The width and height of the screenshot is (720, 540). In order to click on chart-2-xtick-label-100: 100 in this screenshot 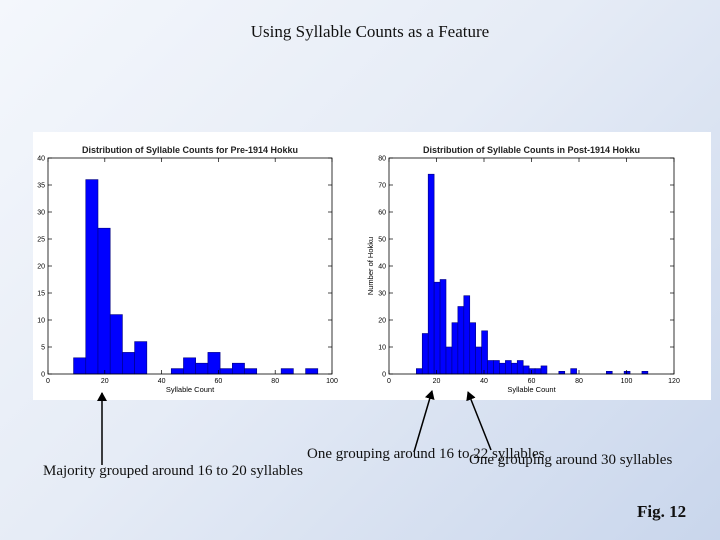, I will do `click(627, 381)`.